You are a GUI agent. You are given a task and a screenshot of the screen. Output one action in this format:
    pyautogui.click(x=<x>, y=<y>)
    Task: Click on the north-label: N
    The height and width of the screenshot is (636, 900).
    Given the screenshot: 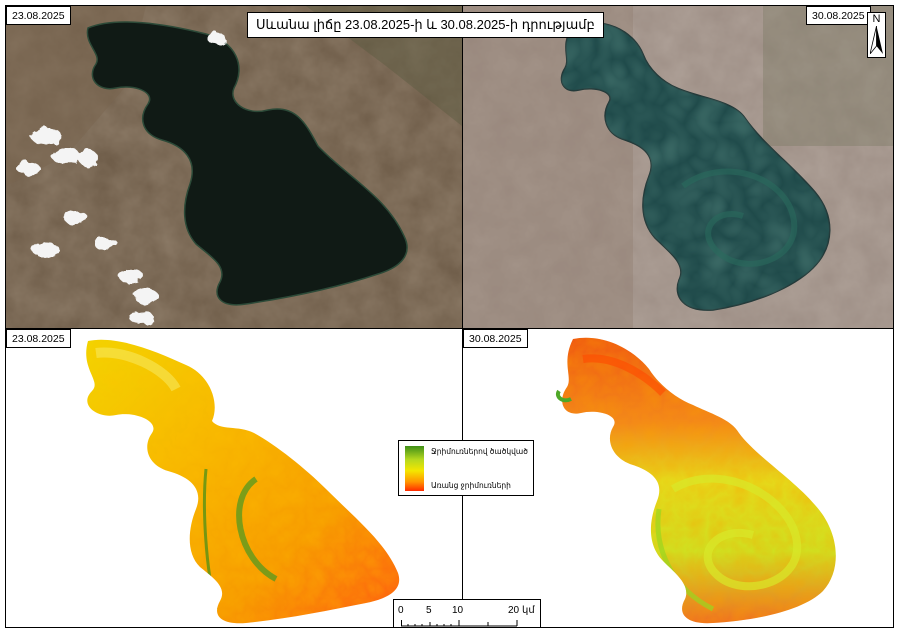 What is the action you would take?
    pyautogui.click(x=876, y=19)
    